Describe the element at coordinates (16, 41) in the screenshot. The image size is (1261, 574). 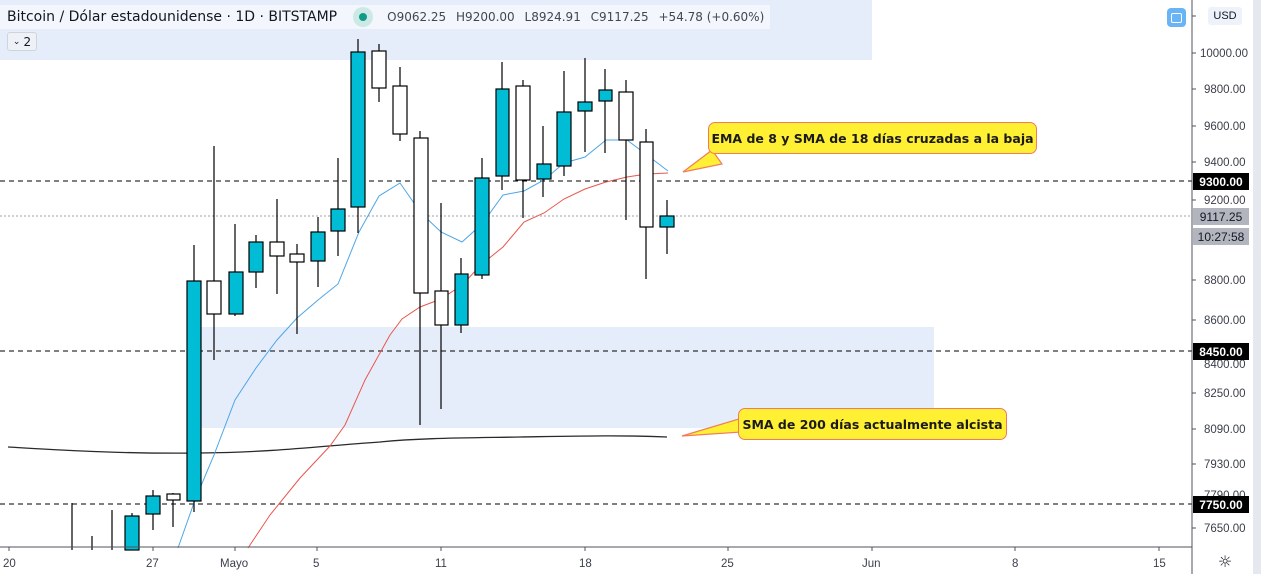
I see `chevron-down-icon: ⌄` at that location.